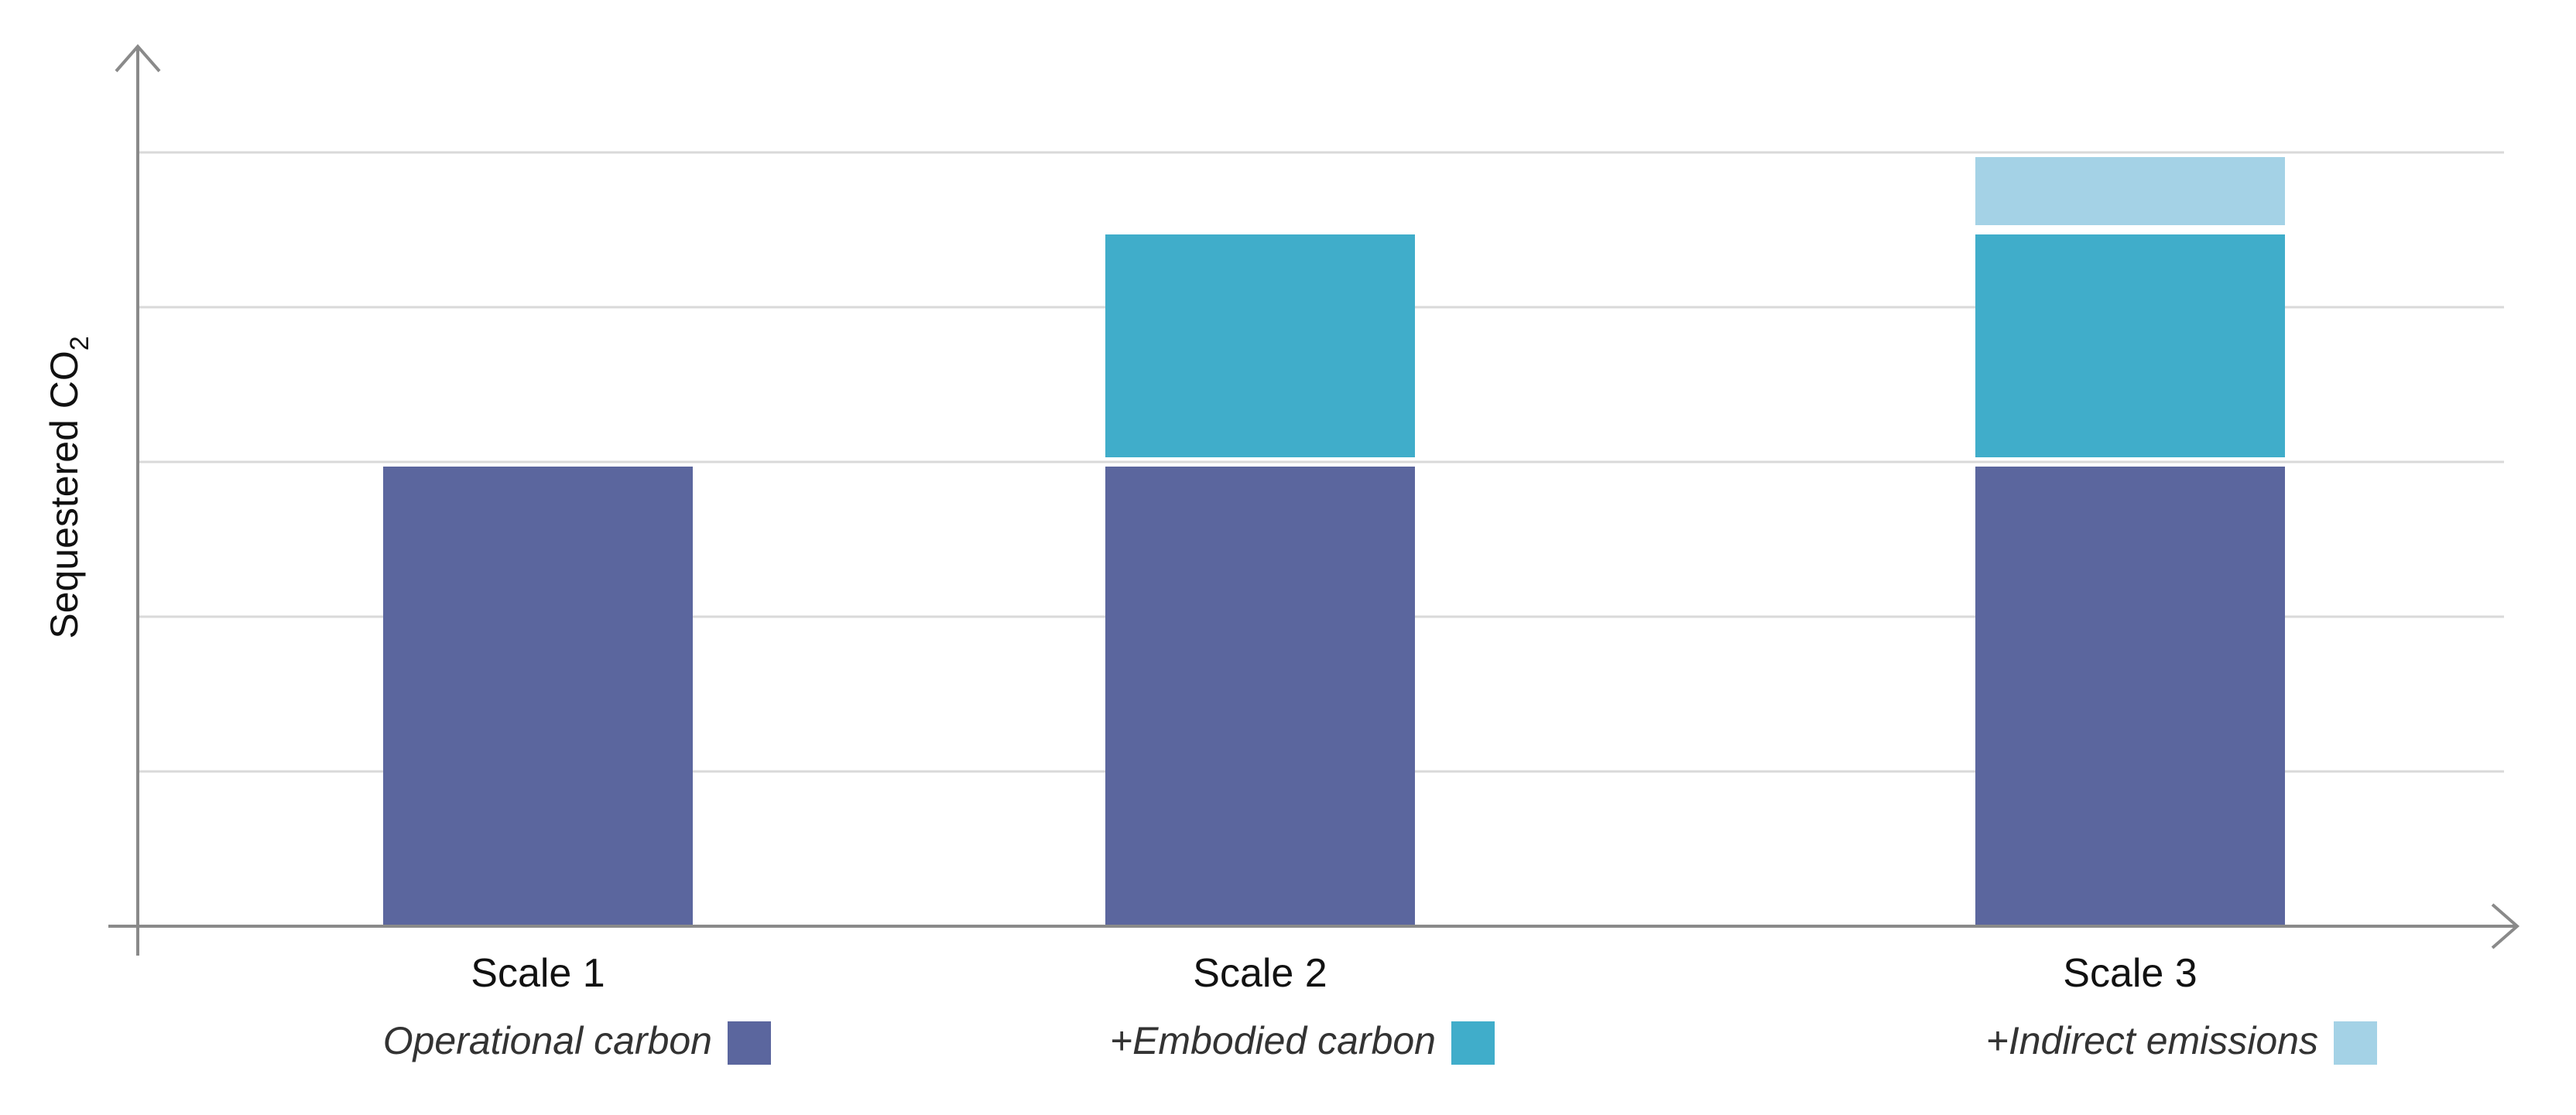  What do you see at coordinates (2130, 191) in the screenshot?
I see `bar-segment-indirect-emissions` at bounding box center [2130, 191].